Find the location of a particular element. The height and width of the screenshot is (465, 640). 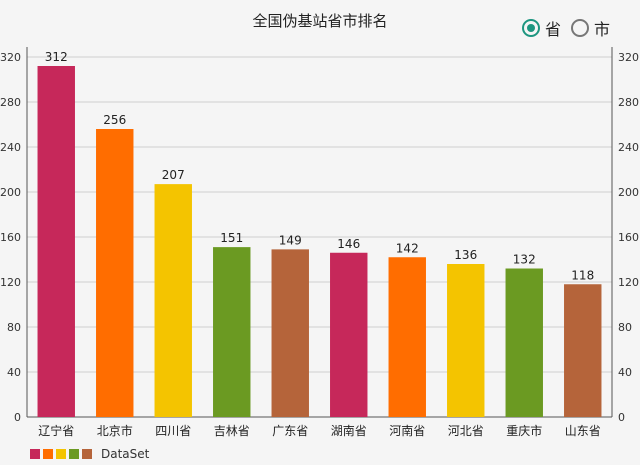

y-tick-label-left: 240 is located at coordinates (10, 147).